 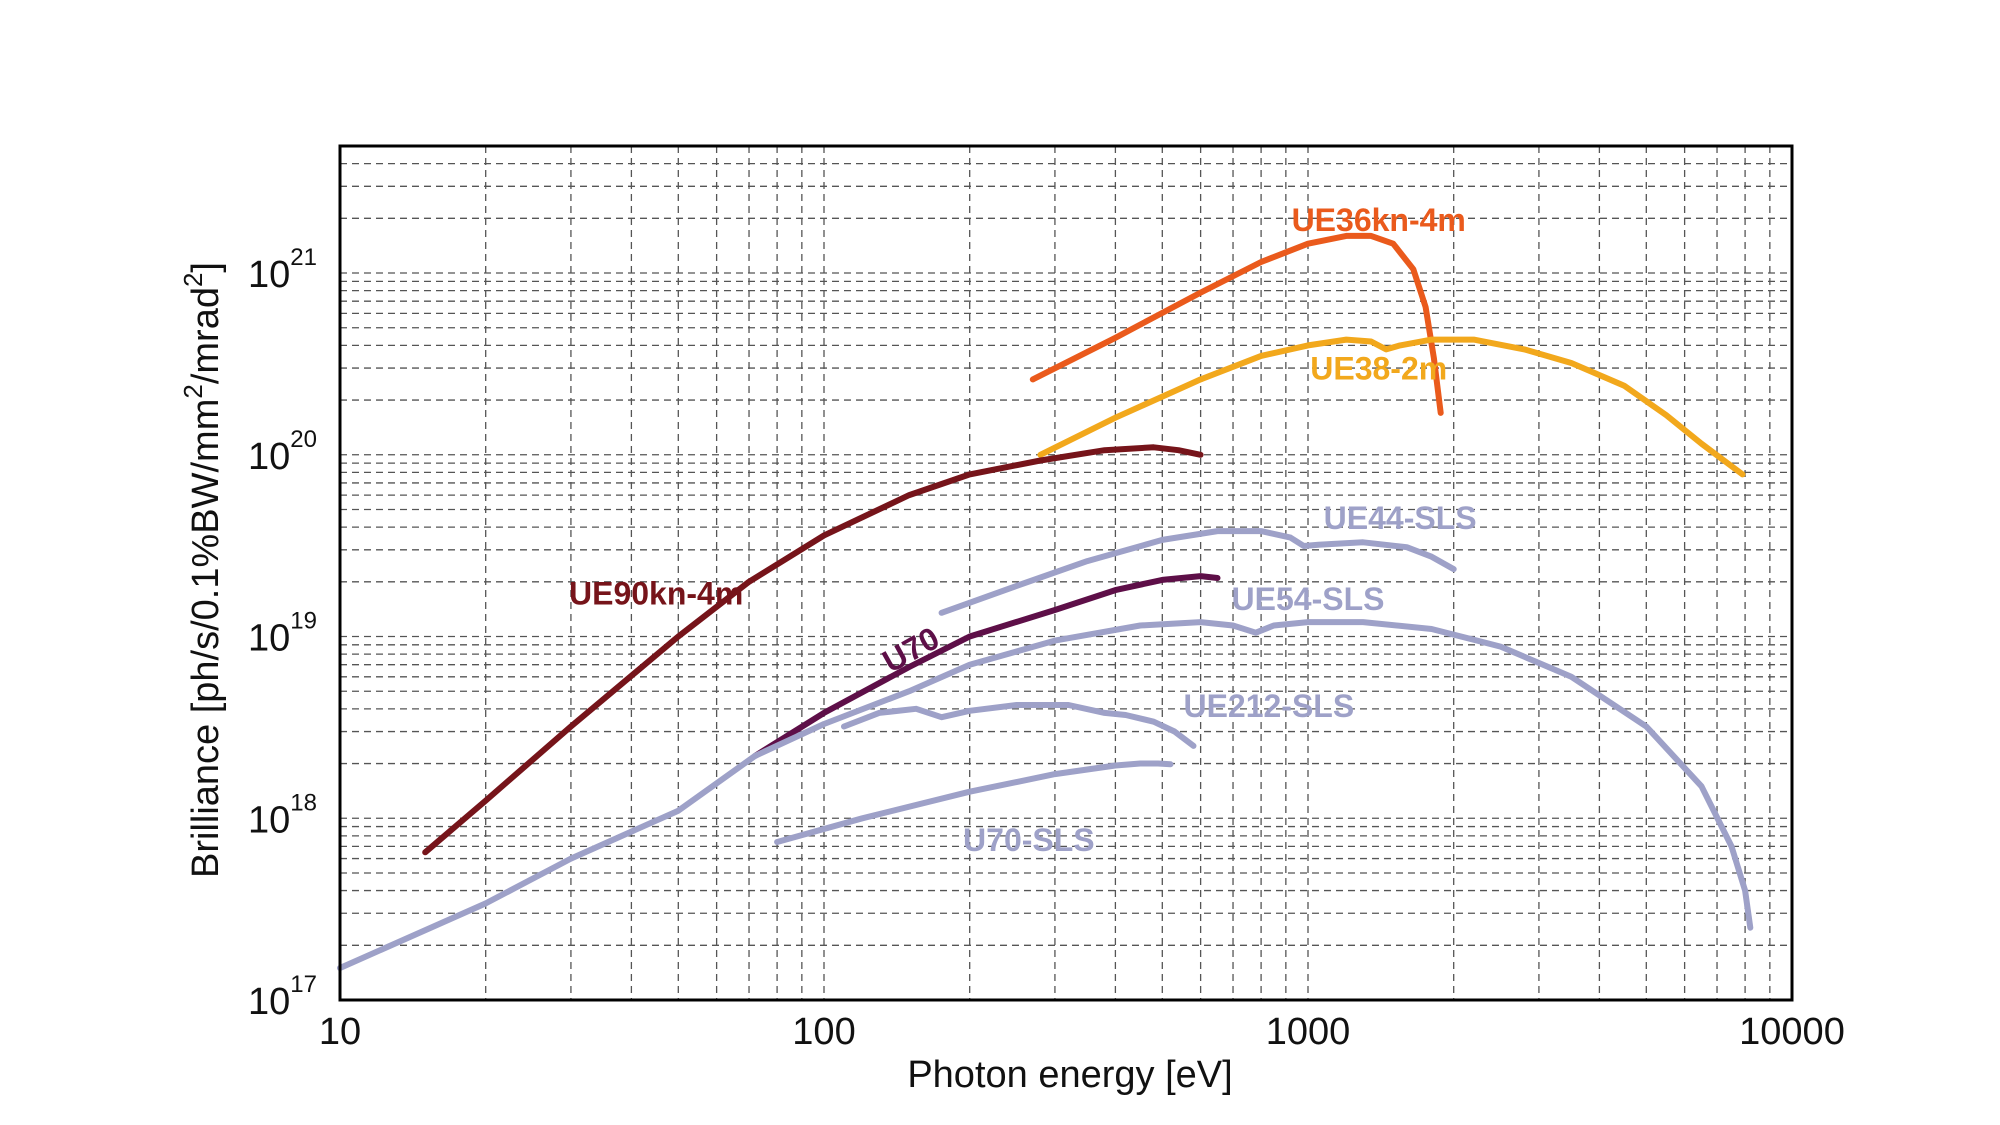 What do you see at coordinates (1268, 706) in the screenshot?
I see `series-label-ue212-sls: UE212-SLS` at bounding box center [1268, 706].